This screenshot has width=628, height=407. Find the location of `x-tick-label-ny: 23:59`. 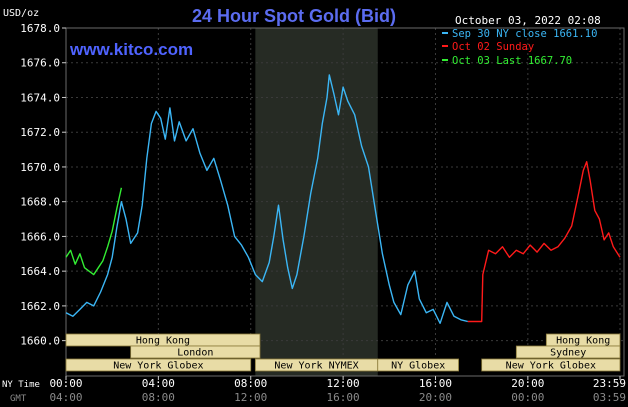

x-tick-label-ny: 23:59 is located at coordinates (609, 383).